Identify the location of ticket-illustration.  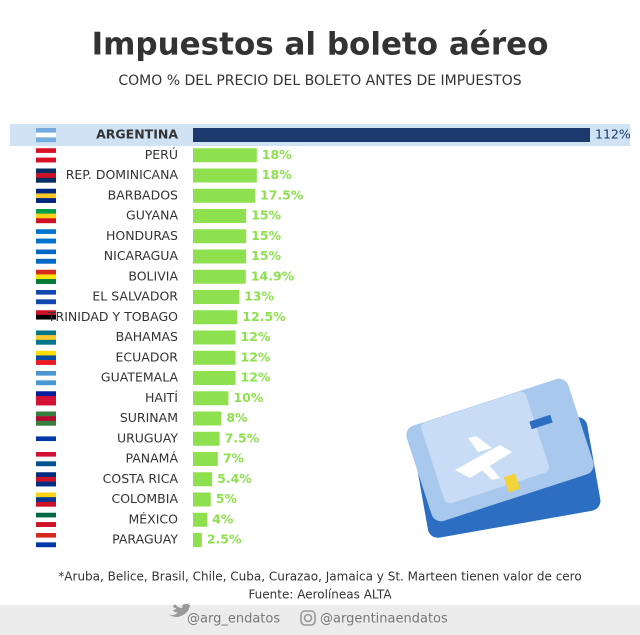
(503, 458).